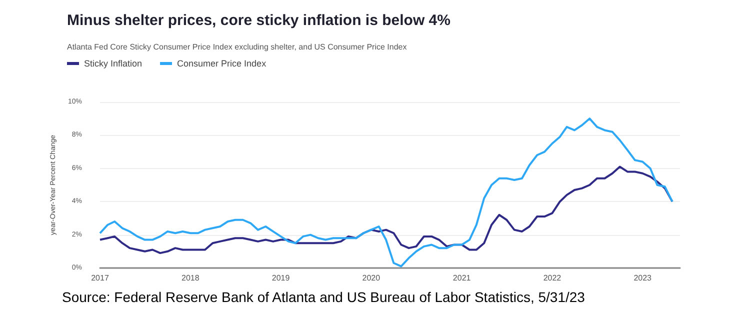 Image resolution: width=732 pixels, height=323 pixels. Describe the element at coordinates (190, 278) in the screenshot. I see `x-tick-label: 2018` at that location.